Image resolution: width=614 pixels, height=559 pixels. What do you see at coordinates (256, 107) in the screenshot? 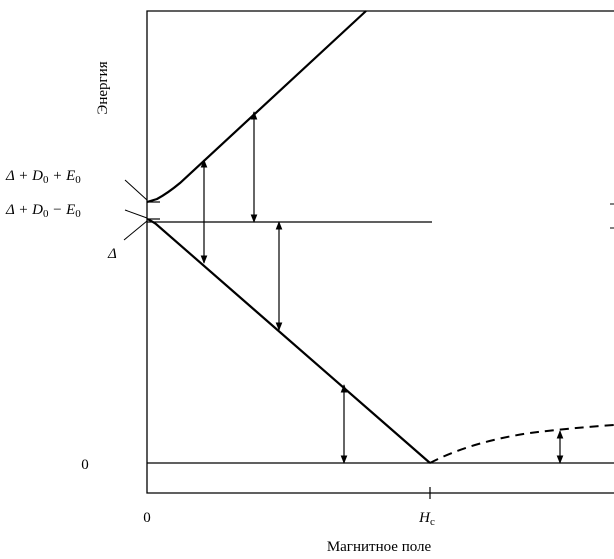
I see `upper-branch-curve` at bounding box center [256, 107].